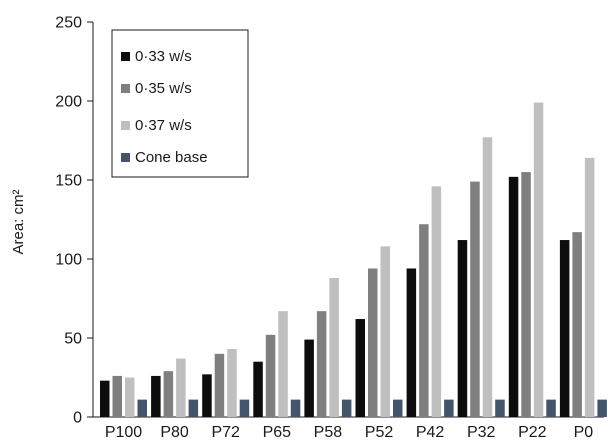  What do you see at coordinates (163, 88) in the screenshot?
I see `legend-label-035: 0·35 w/s` at bounding box center [163, 88].